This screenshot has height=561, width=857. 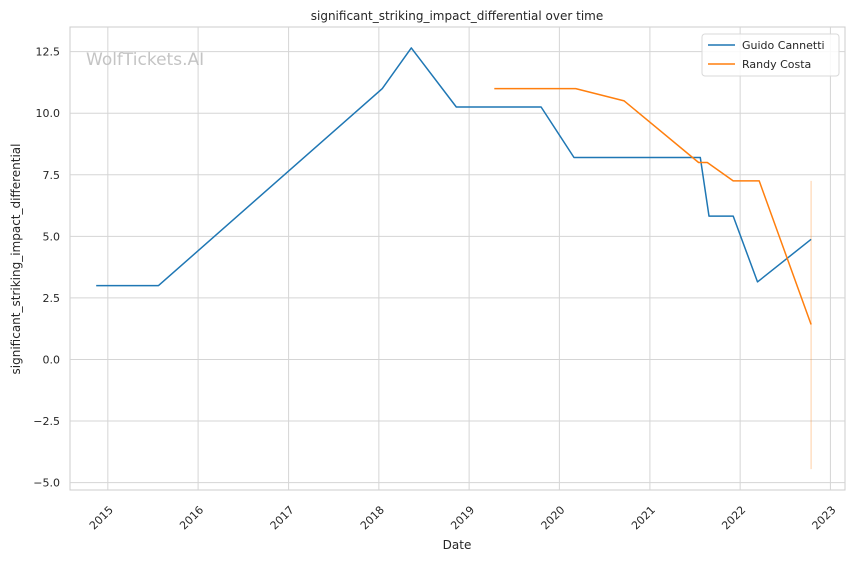 What do you see at coordinates (776, 64) in the screenshot?
I see `legend-label-randy-costa: Randy Costa` at bounding box center [776, 64].